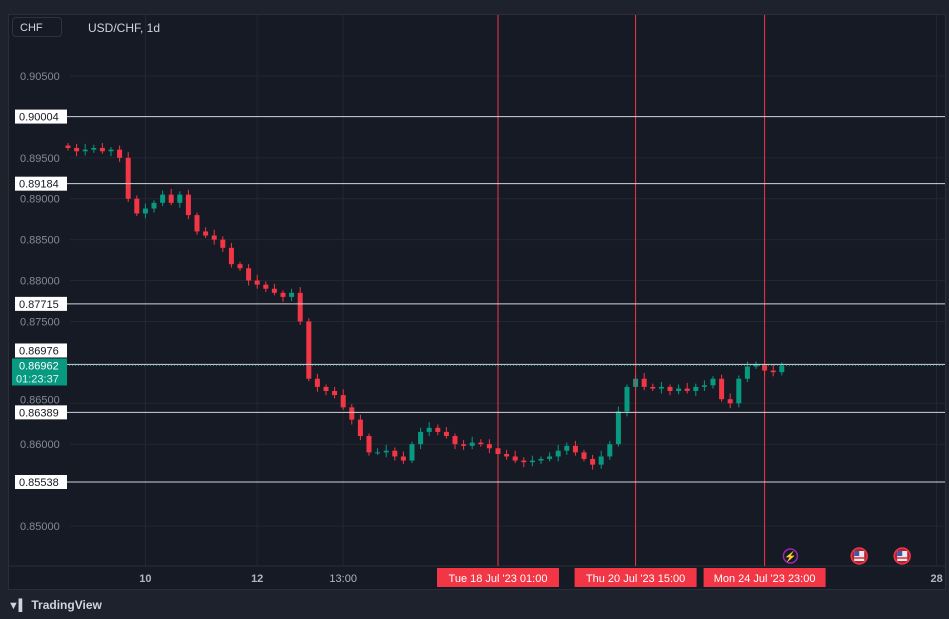  Describe the element at coordinates (40, 322) in the screenshot. I see `y-tick-label: 0.87500` at that location.